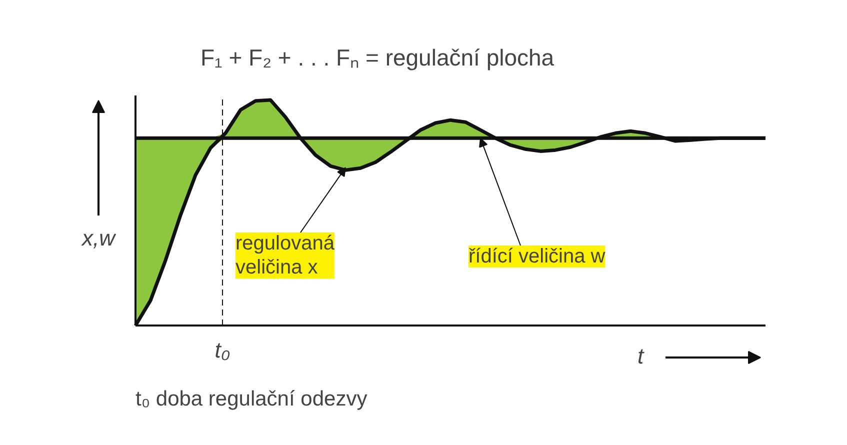 Image resolution: width=847 pixels, height=445 pixels. What do you see at coordinates (252, 399) in the screenshot?
I see `text: t₀ doba regulační odezvy` at bounding box center [252, 399].